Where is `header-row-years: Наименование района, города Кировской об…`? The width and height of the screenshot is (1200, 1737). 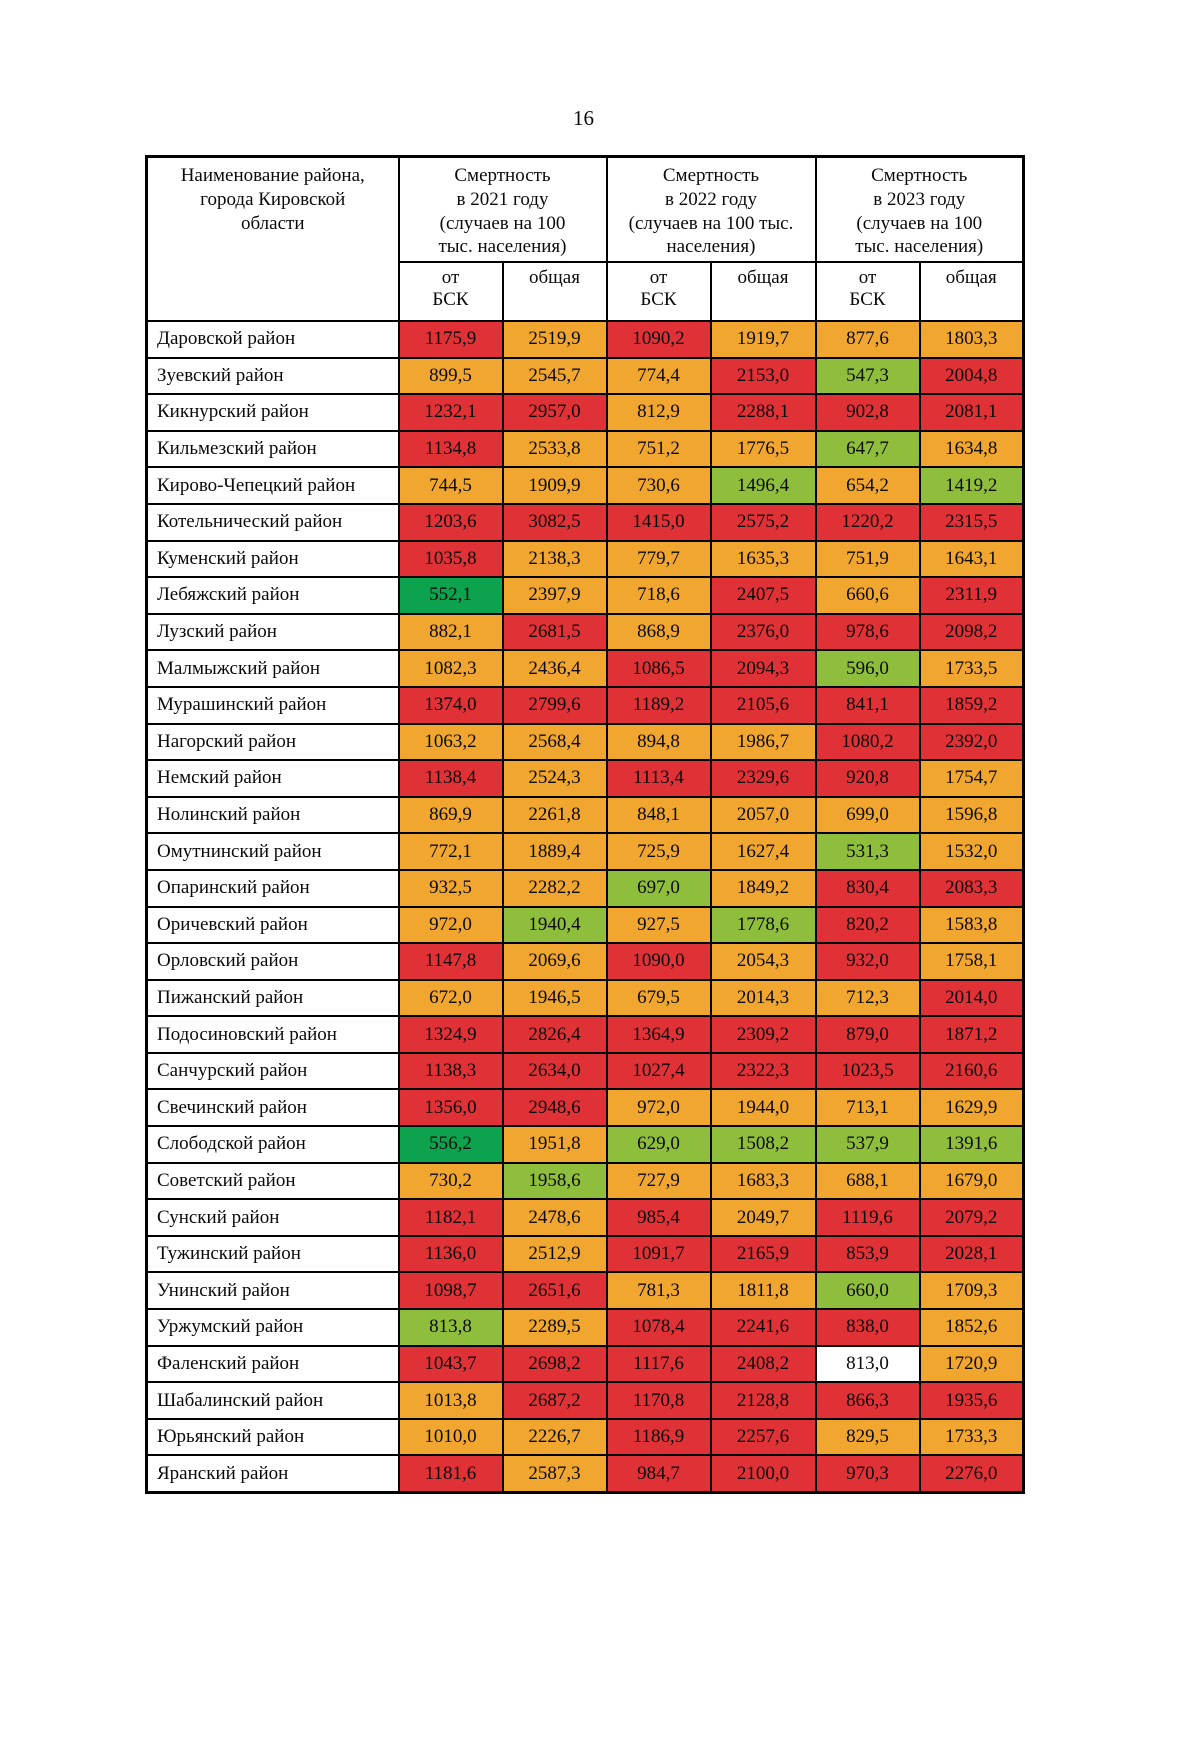
header-row-years: Наименование района, города Кировской об… is located at coordinates (585, 238).